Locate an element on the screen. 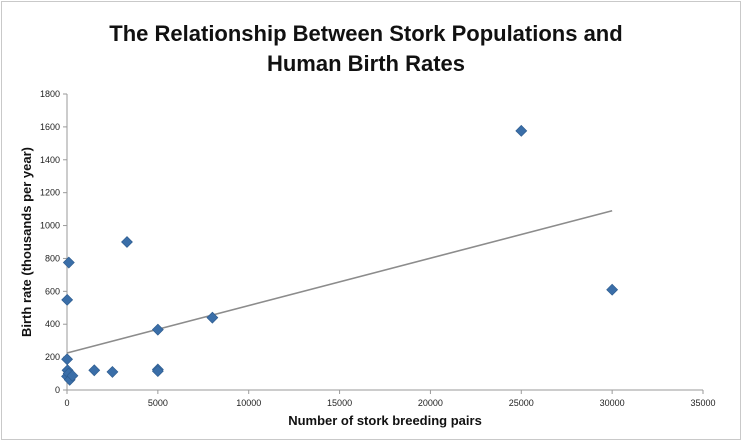 The height and width of the screenshot is (442, 743). x-tick-label: 25000 is located at coordinates (521, 403).